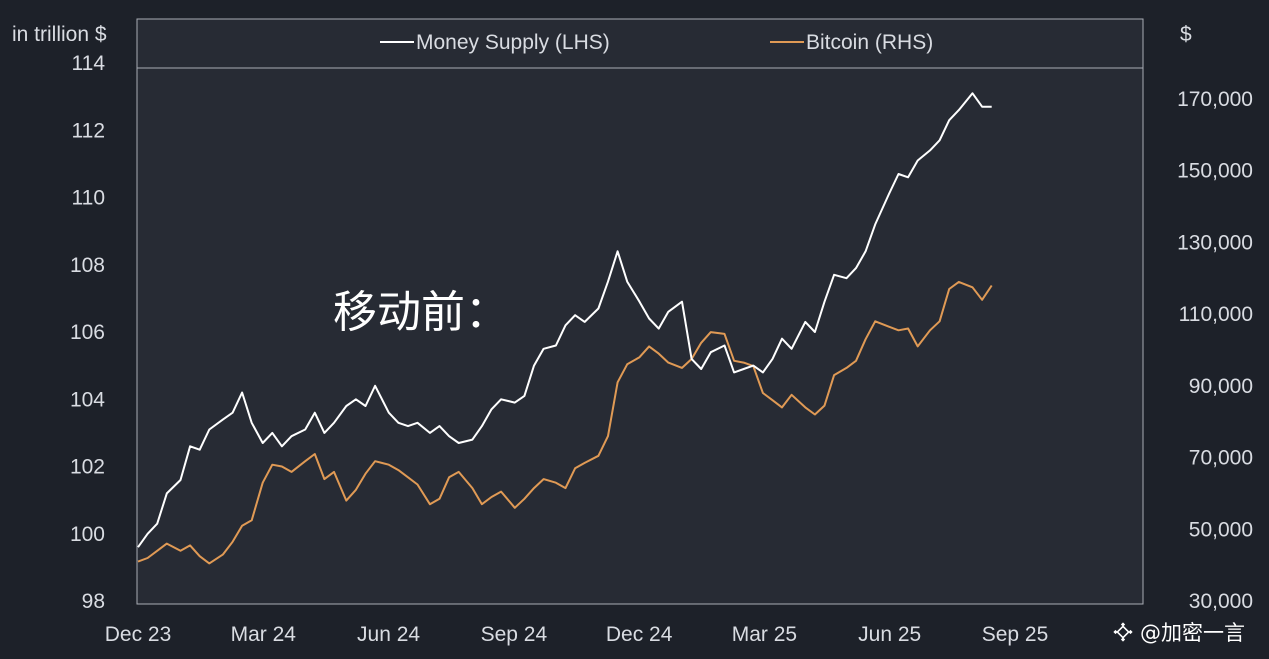 This screenshot has width=1269, height=659. I want to click on right-tick-label: 130,000, so click(1215, 242).